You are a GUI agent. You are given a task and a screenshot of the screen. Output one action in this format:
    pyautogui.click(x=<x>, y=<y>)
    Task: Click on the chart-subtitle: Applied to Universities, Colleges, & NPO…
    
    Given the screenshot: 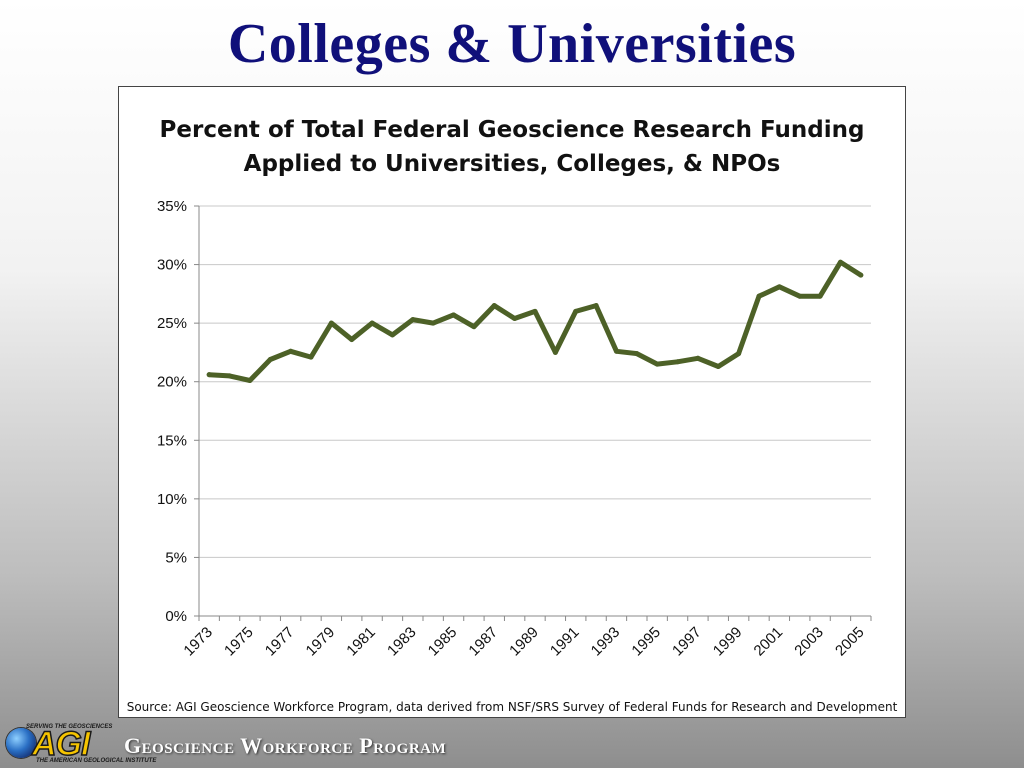 What is the action you would take?
    pyautogui.click(x=512, y=164)
    